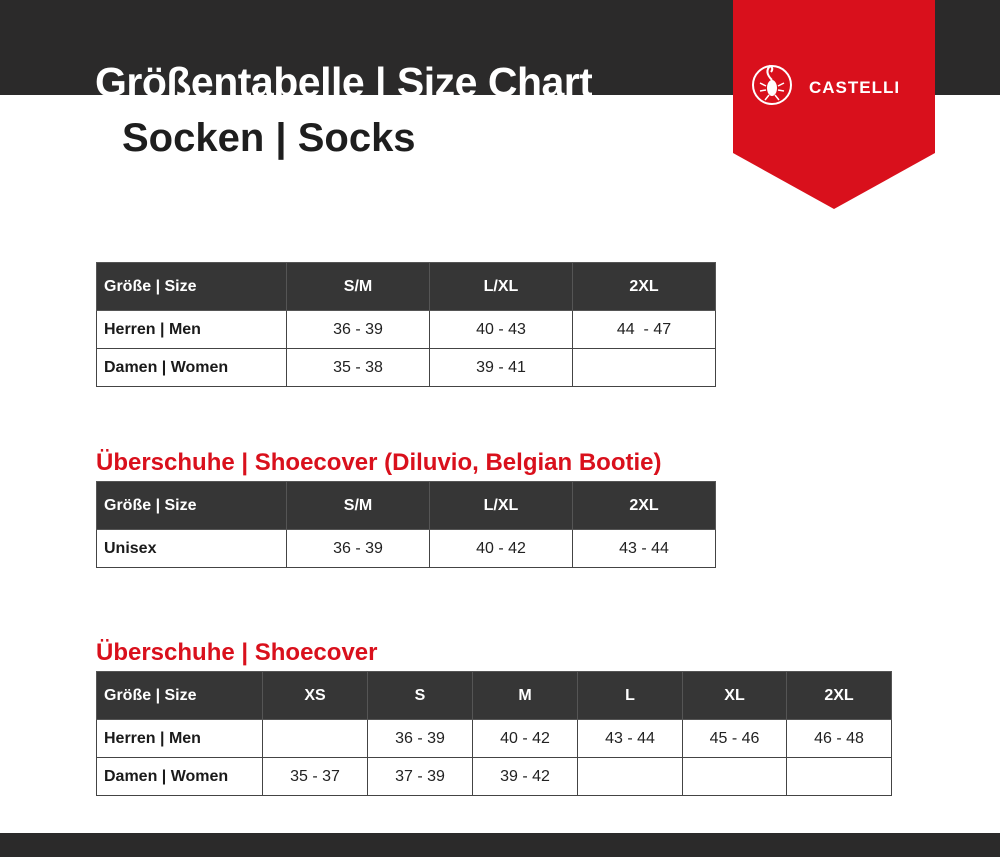  I want to click on table-cell: 37 - 39, so click(420, 776).